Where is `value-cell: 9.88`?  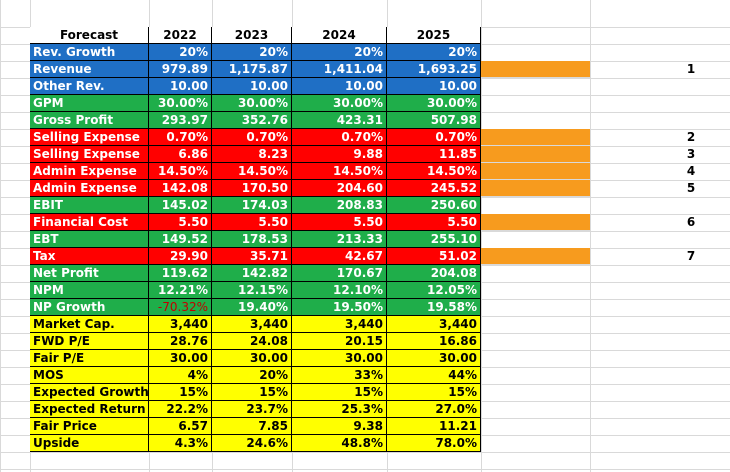
value-cell: 9.88 is located at coordinates (339, 154).